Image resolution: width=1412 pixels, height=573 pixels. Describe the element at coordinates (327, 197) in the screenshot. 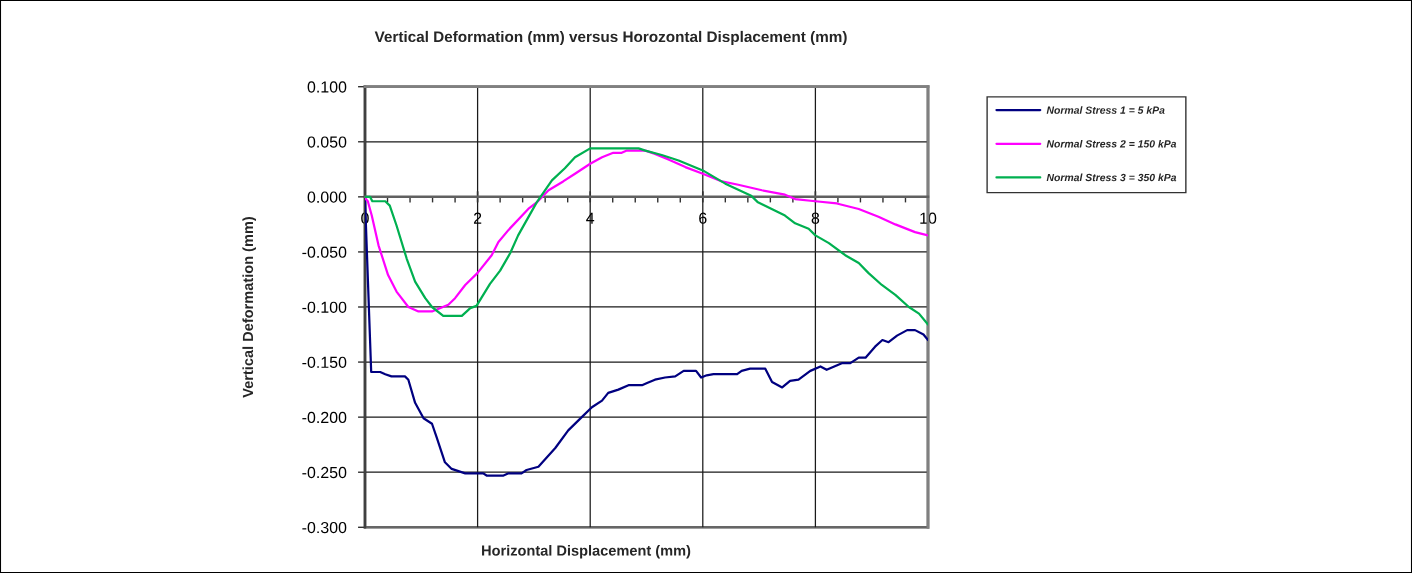

I see `y-tick-label: 0.000` at that location.